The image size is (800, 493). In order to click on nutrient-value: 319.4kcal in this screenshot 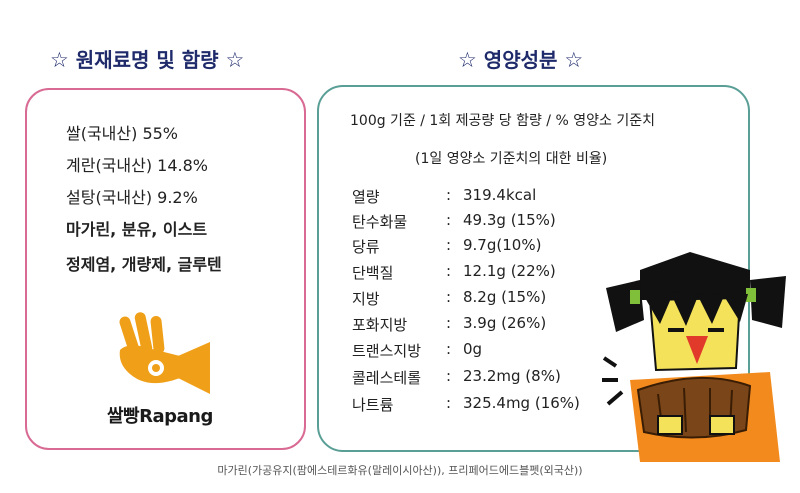, I will do `click(500, 195)`.